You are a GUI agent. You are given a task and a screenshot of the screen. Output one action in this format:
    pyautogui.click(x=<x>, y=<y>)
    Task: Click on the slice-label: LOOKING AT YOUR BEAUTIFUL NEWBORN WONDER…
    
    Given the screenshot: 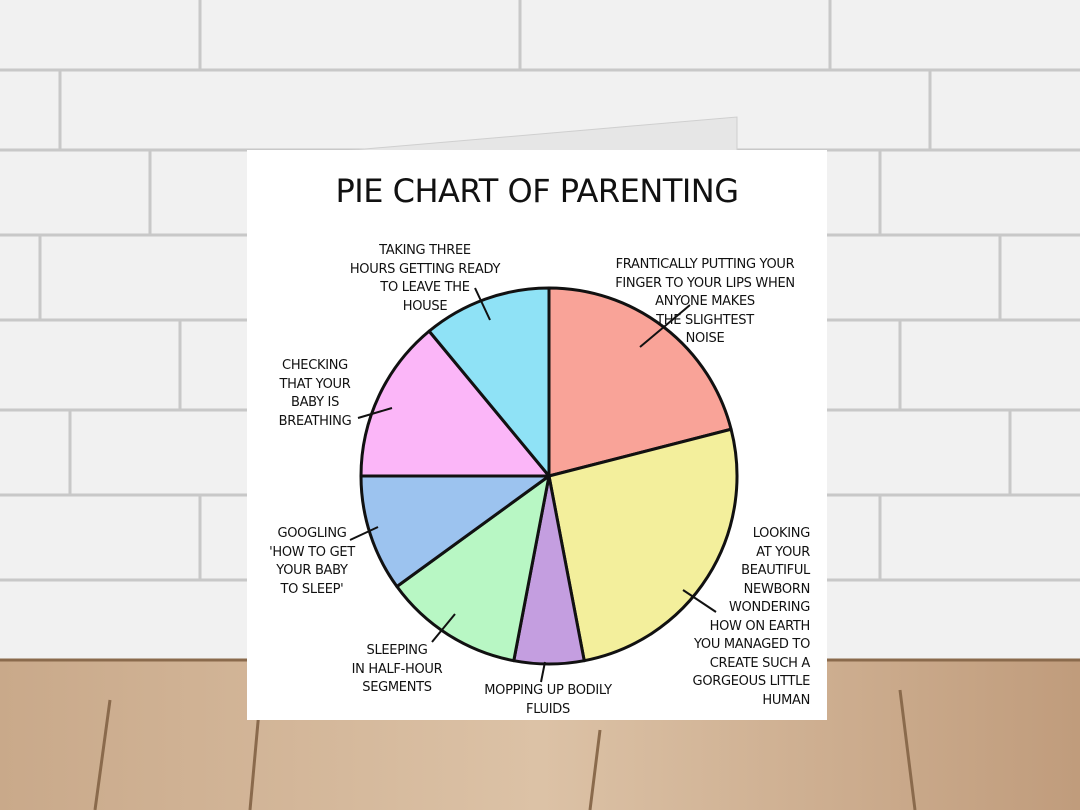 What is the action you would take?
    pyautogui.click(x=751, y=617)
    